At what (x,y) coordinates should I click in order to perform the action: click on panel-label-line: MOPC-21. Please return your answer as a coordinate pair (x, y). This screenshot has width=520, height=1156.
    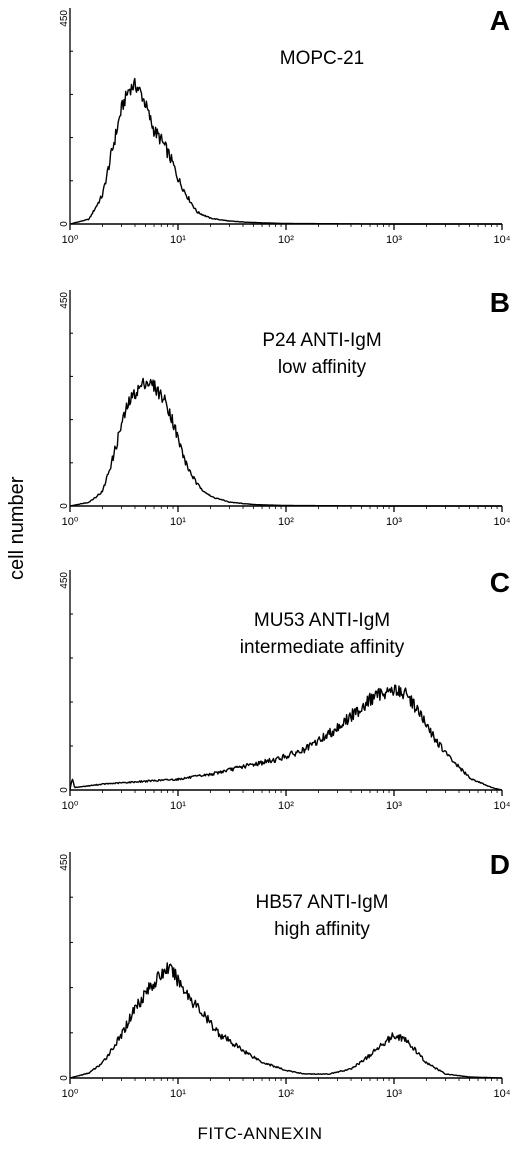
    Looking at the image, I should click on (322, 58).